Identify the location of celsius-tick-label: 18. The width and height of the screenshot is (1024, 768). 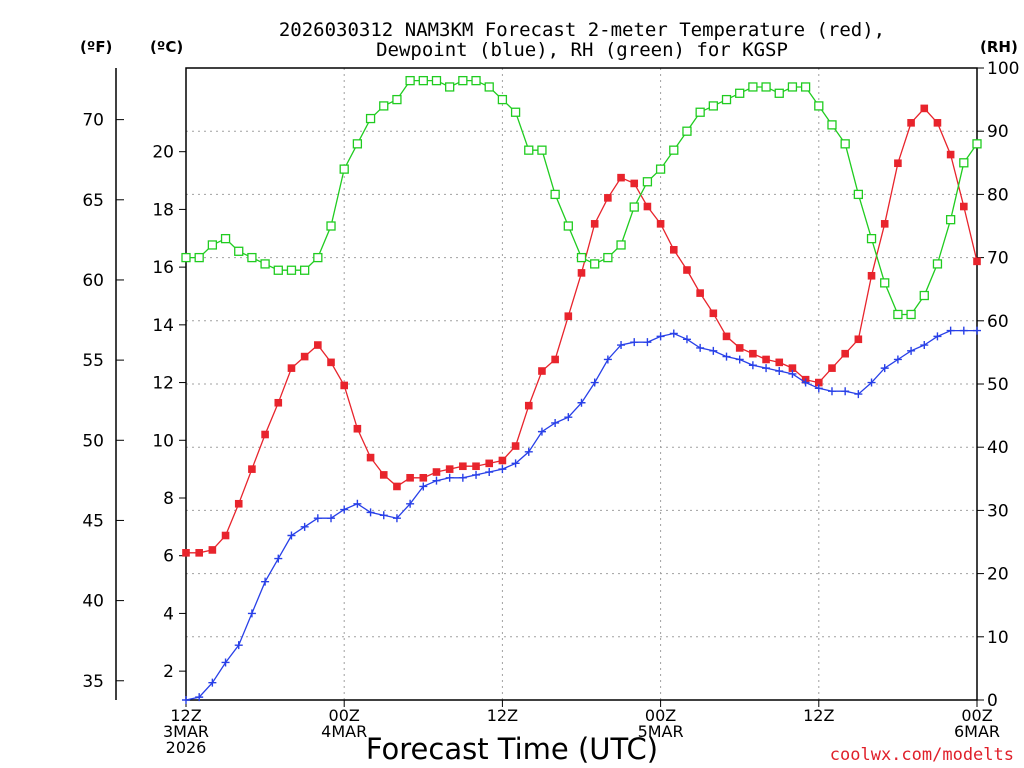
(163, 210).